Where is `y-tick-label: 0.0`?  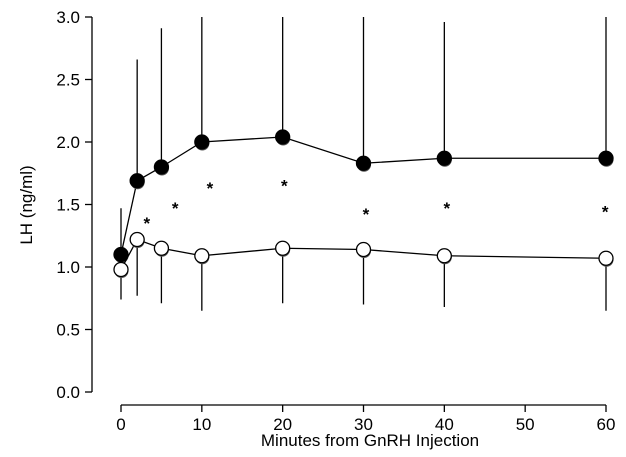 y-tick-label: 0.0 is located at coordinates (68, 392).